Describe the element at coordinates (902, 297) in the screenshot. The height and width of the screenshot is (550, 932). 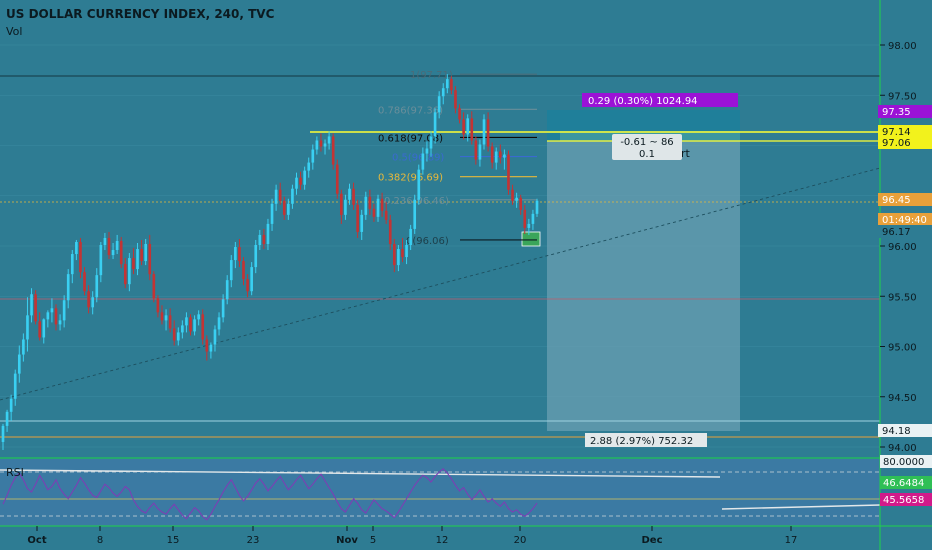
I see `price-tick-label: 95.50` at that location.